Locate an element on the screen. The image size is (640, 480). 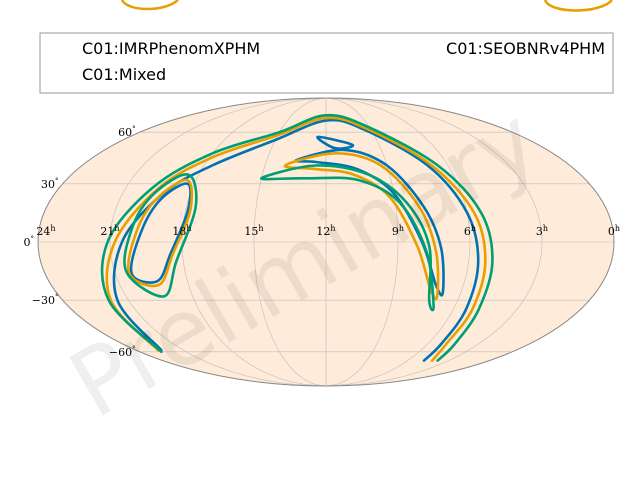
dec-tick-label: −60° is located at coordinates (122, 352).